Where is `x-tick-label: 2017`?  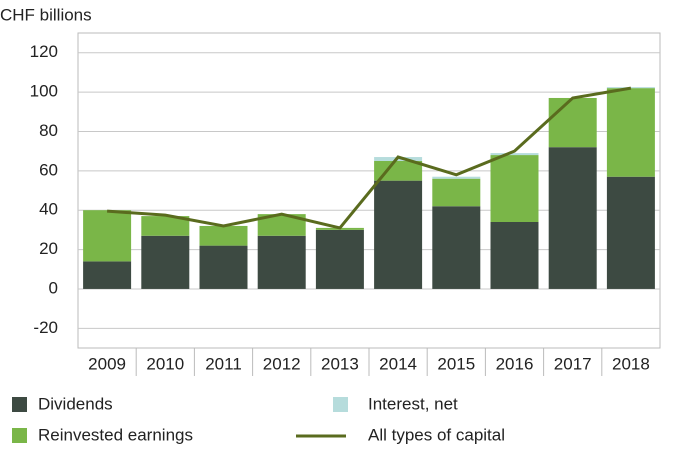
x-tick-label: 2017 is located at coordinates (573, 363).